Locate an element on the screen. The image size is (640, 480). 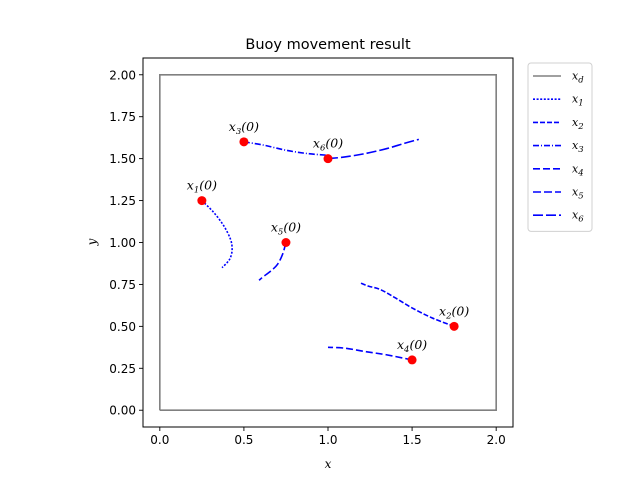
start-label-5-suffix: (0) is located at coordinates (292, 227).